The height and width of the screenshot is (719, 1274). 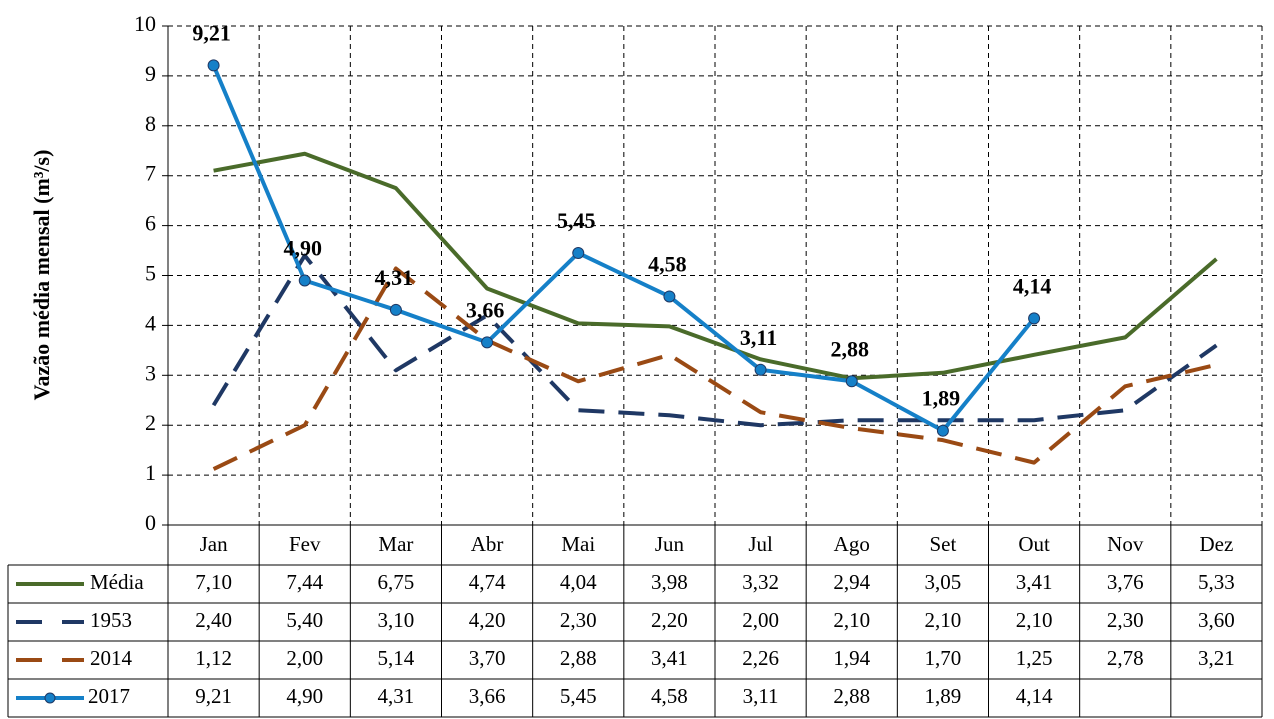 What do you see at coordinates (117, 582) in the screenshot?
I see `legend-label: Média` at bounding box center [117, 582].